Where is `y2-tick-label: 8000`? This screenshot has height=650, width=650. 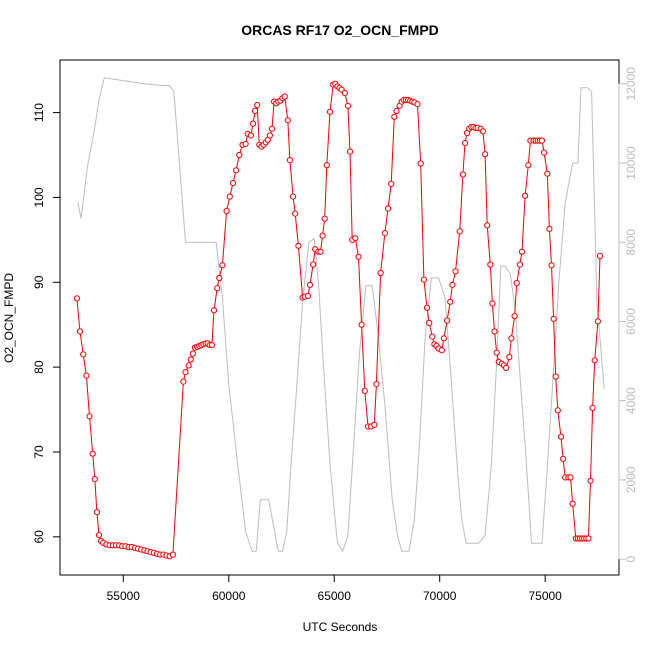 y2-tick-label: 8000 is located at coordinates (631, 242).